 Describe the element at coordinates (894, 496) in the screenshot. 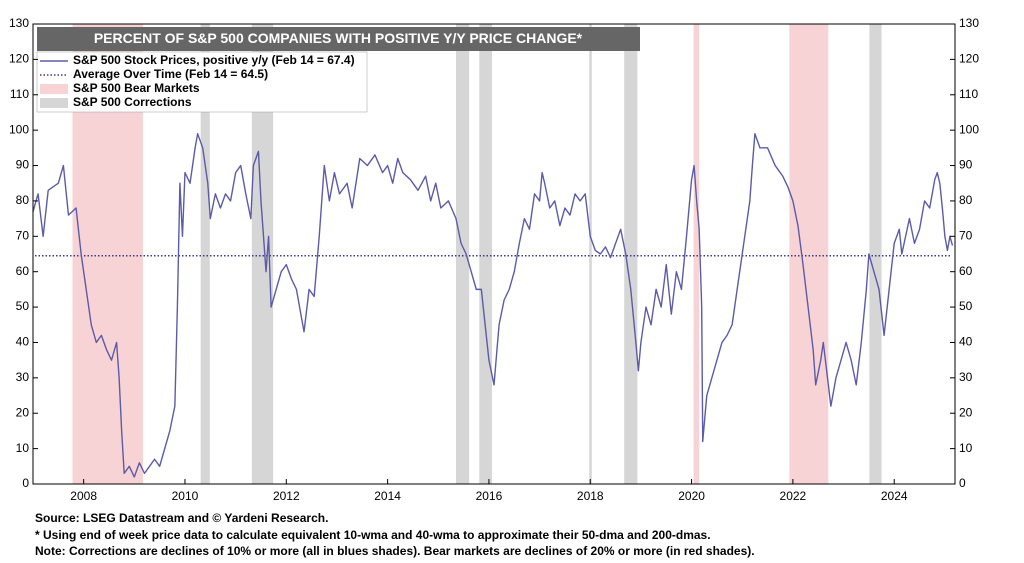

I see `x-tick-label: 2024` at that location.